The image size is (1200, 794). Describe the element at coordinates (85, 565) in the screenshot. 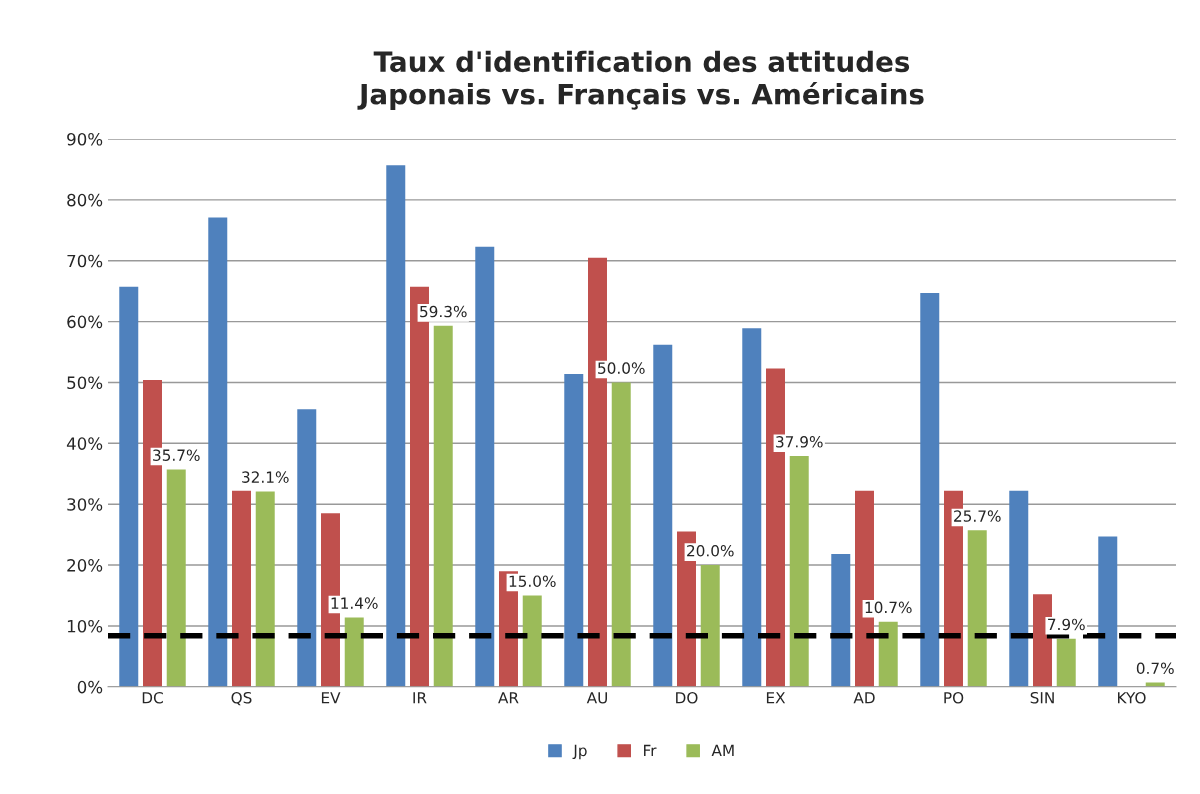

I see `y-tick-label: 20%` at that location.